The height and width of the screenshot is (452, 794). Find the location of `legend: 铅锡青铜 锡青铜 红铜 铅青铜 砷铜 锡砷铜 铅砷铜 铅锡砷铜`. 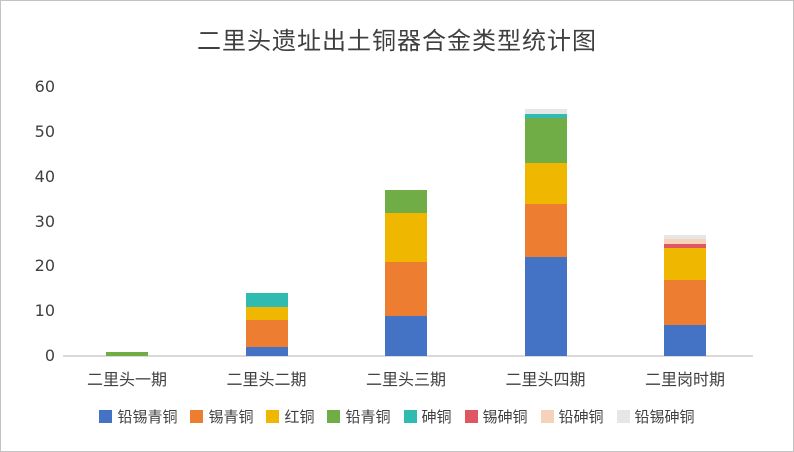

legend: 铅锡青铜 锡青铜 红铜 铅青铜 砷铜 锡砷铜 铅砷铜 铅锡砷铜 is located at coordinates (397, 416).